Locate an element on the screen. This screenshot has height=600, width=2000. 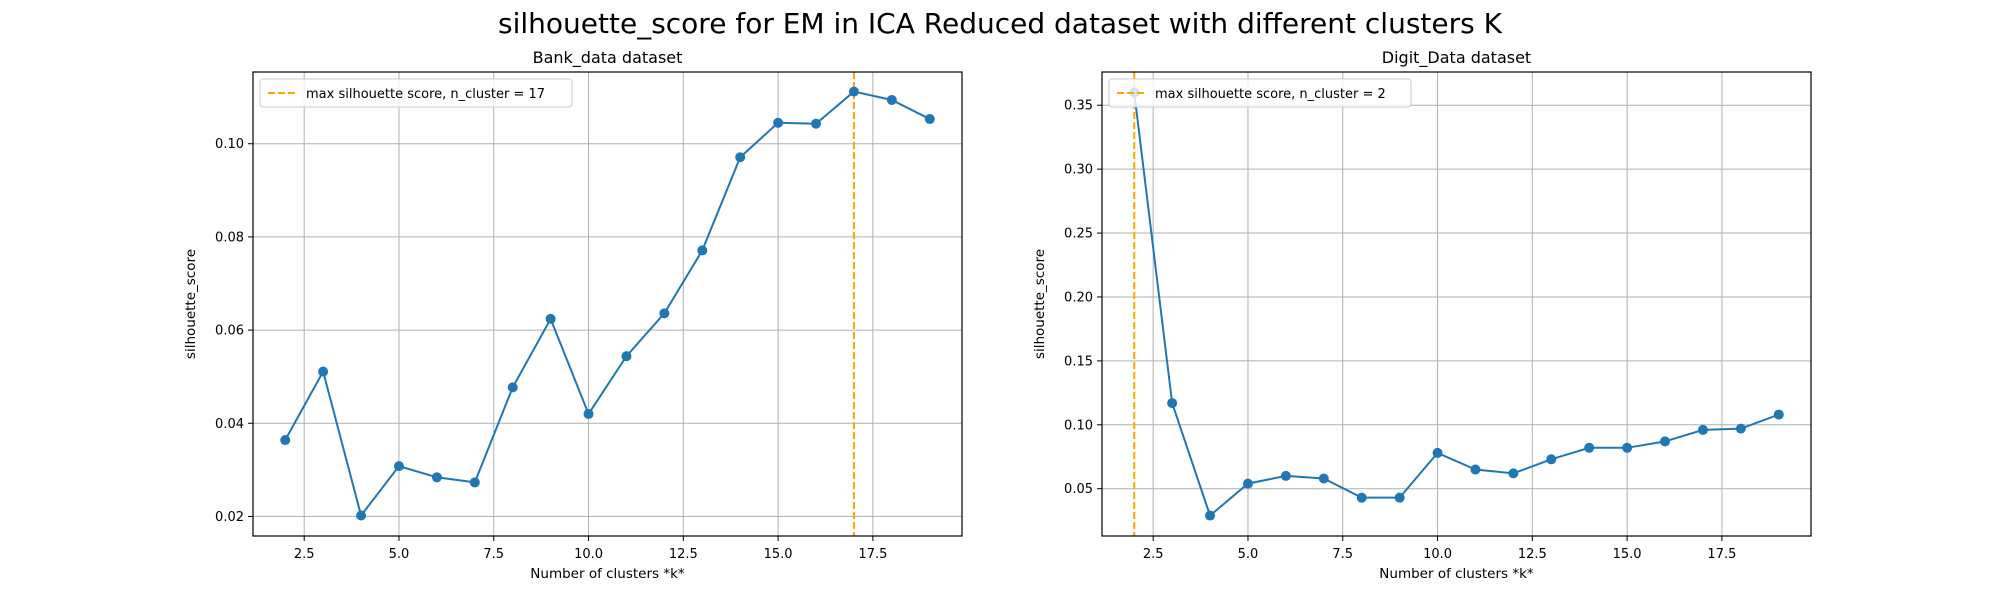
chart-0-y-tick-label-3: 0.08 is located at coordinates (229, 237).